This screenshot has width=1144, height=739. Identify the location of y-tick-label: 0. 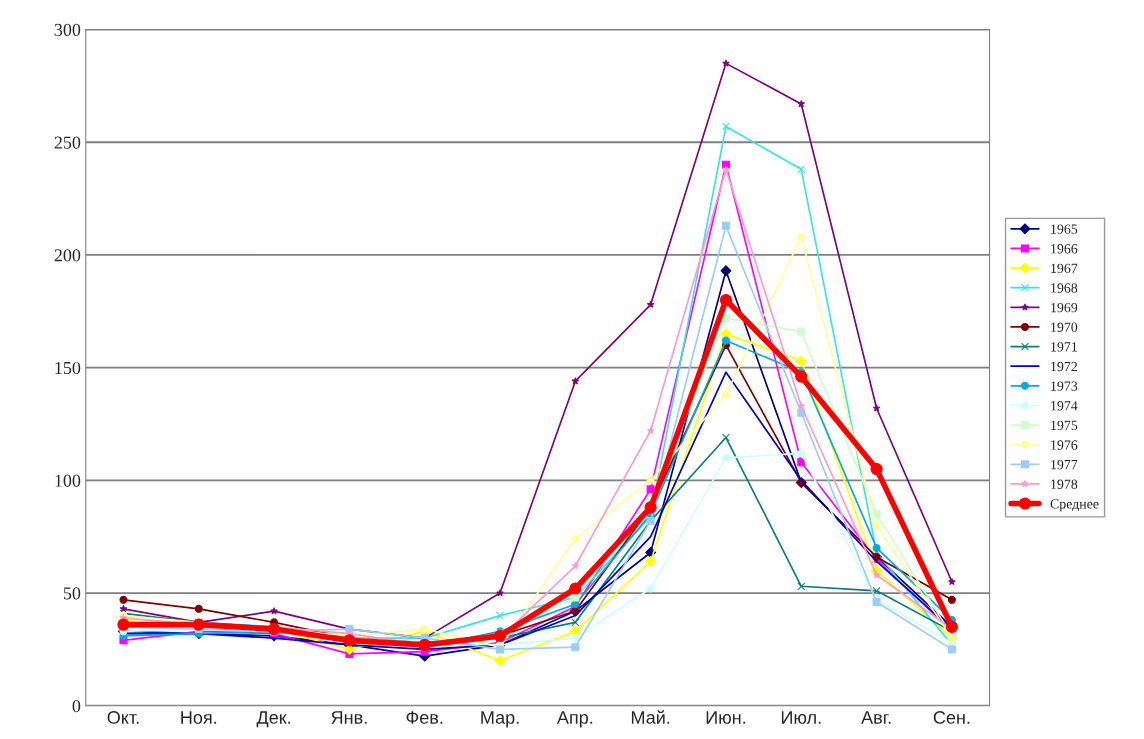
(76, 706).